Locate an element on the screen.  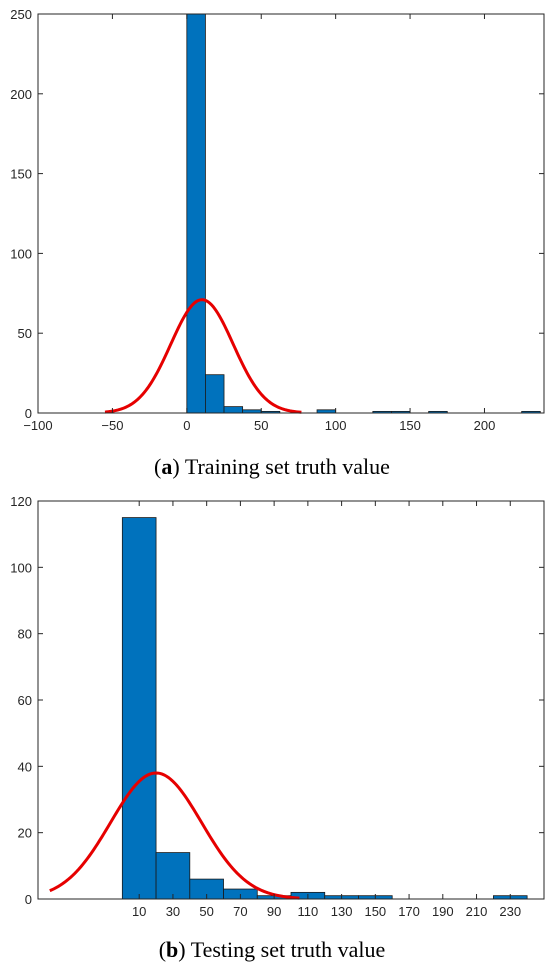
x-tick-label-a-1: −50 is located at coordinates (112, 425).